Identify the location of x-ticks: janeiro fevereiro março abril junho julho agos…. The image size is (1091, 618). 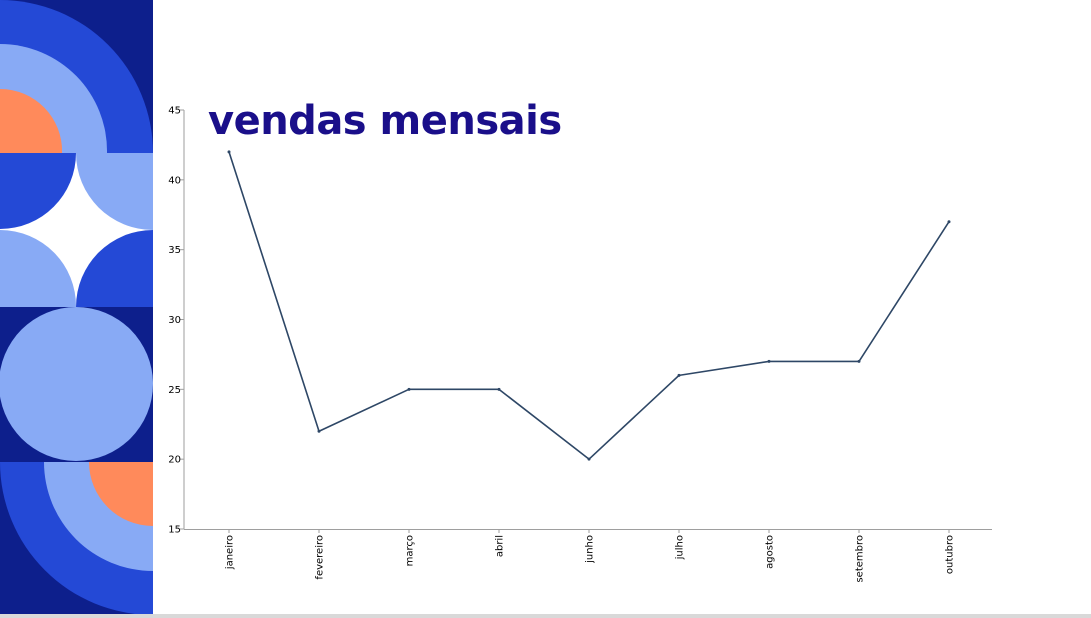
(590, 556).